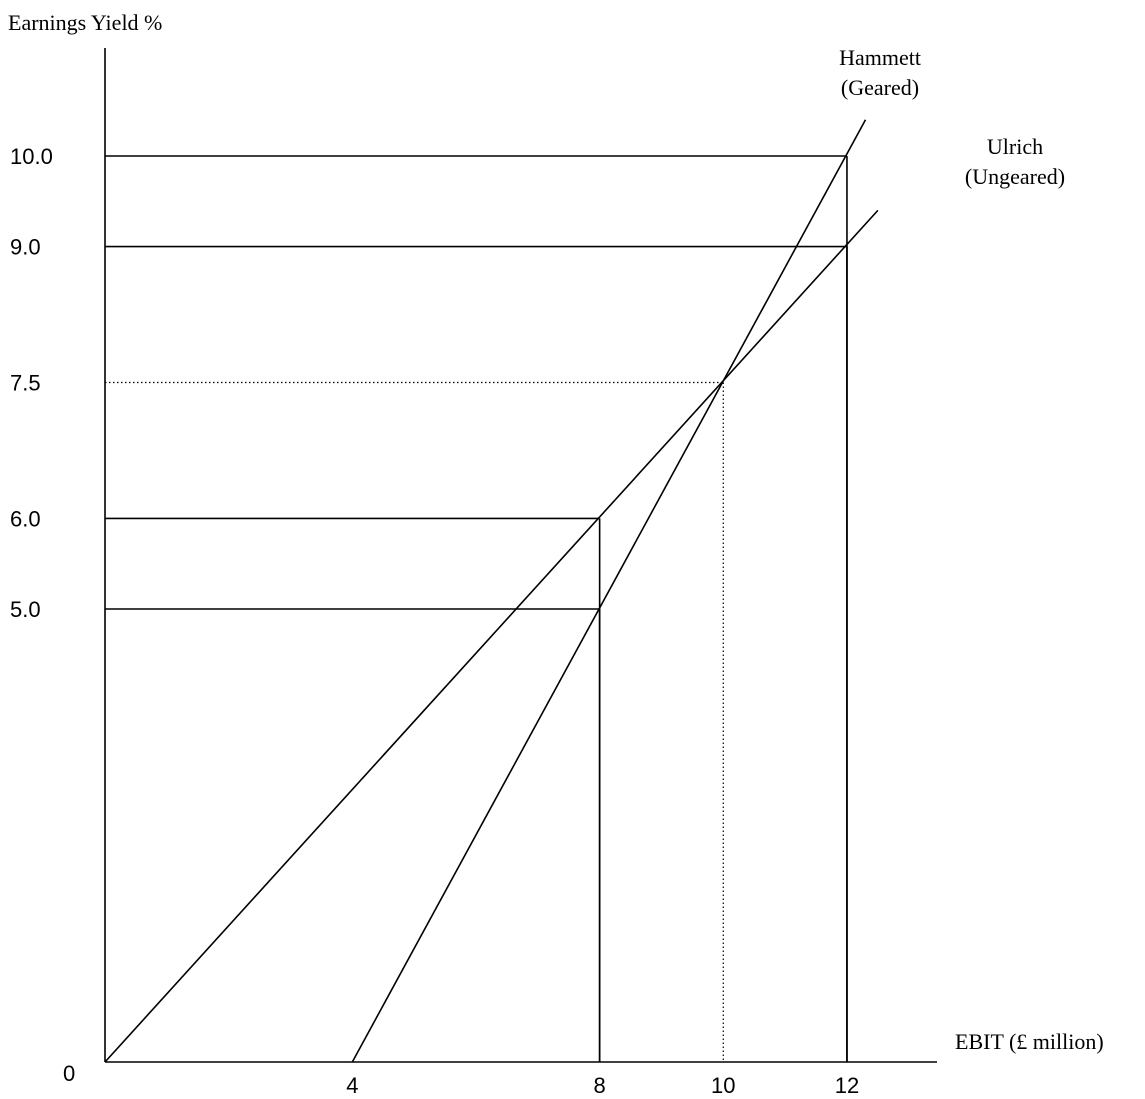 The height and width of the screenshot is (1099, 1145). Describe the element at coordinates (25, 518) in the screenshot. I see `y-tick-label: 6.0` at that location.